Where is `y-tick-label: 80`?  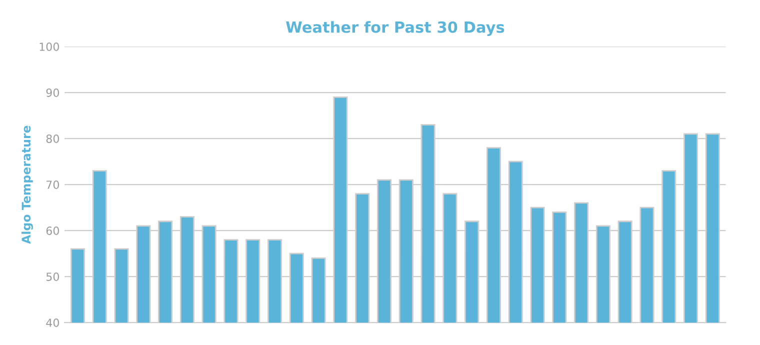
y-tick-label: 80 is located at coordinates (52, 138).